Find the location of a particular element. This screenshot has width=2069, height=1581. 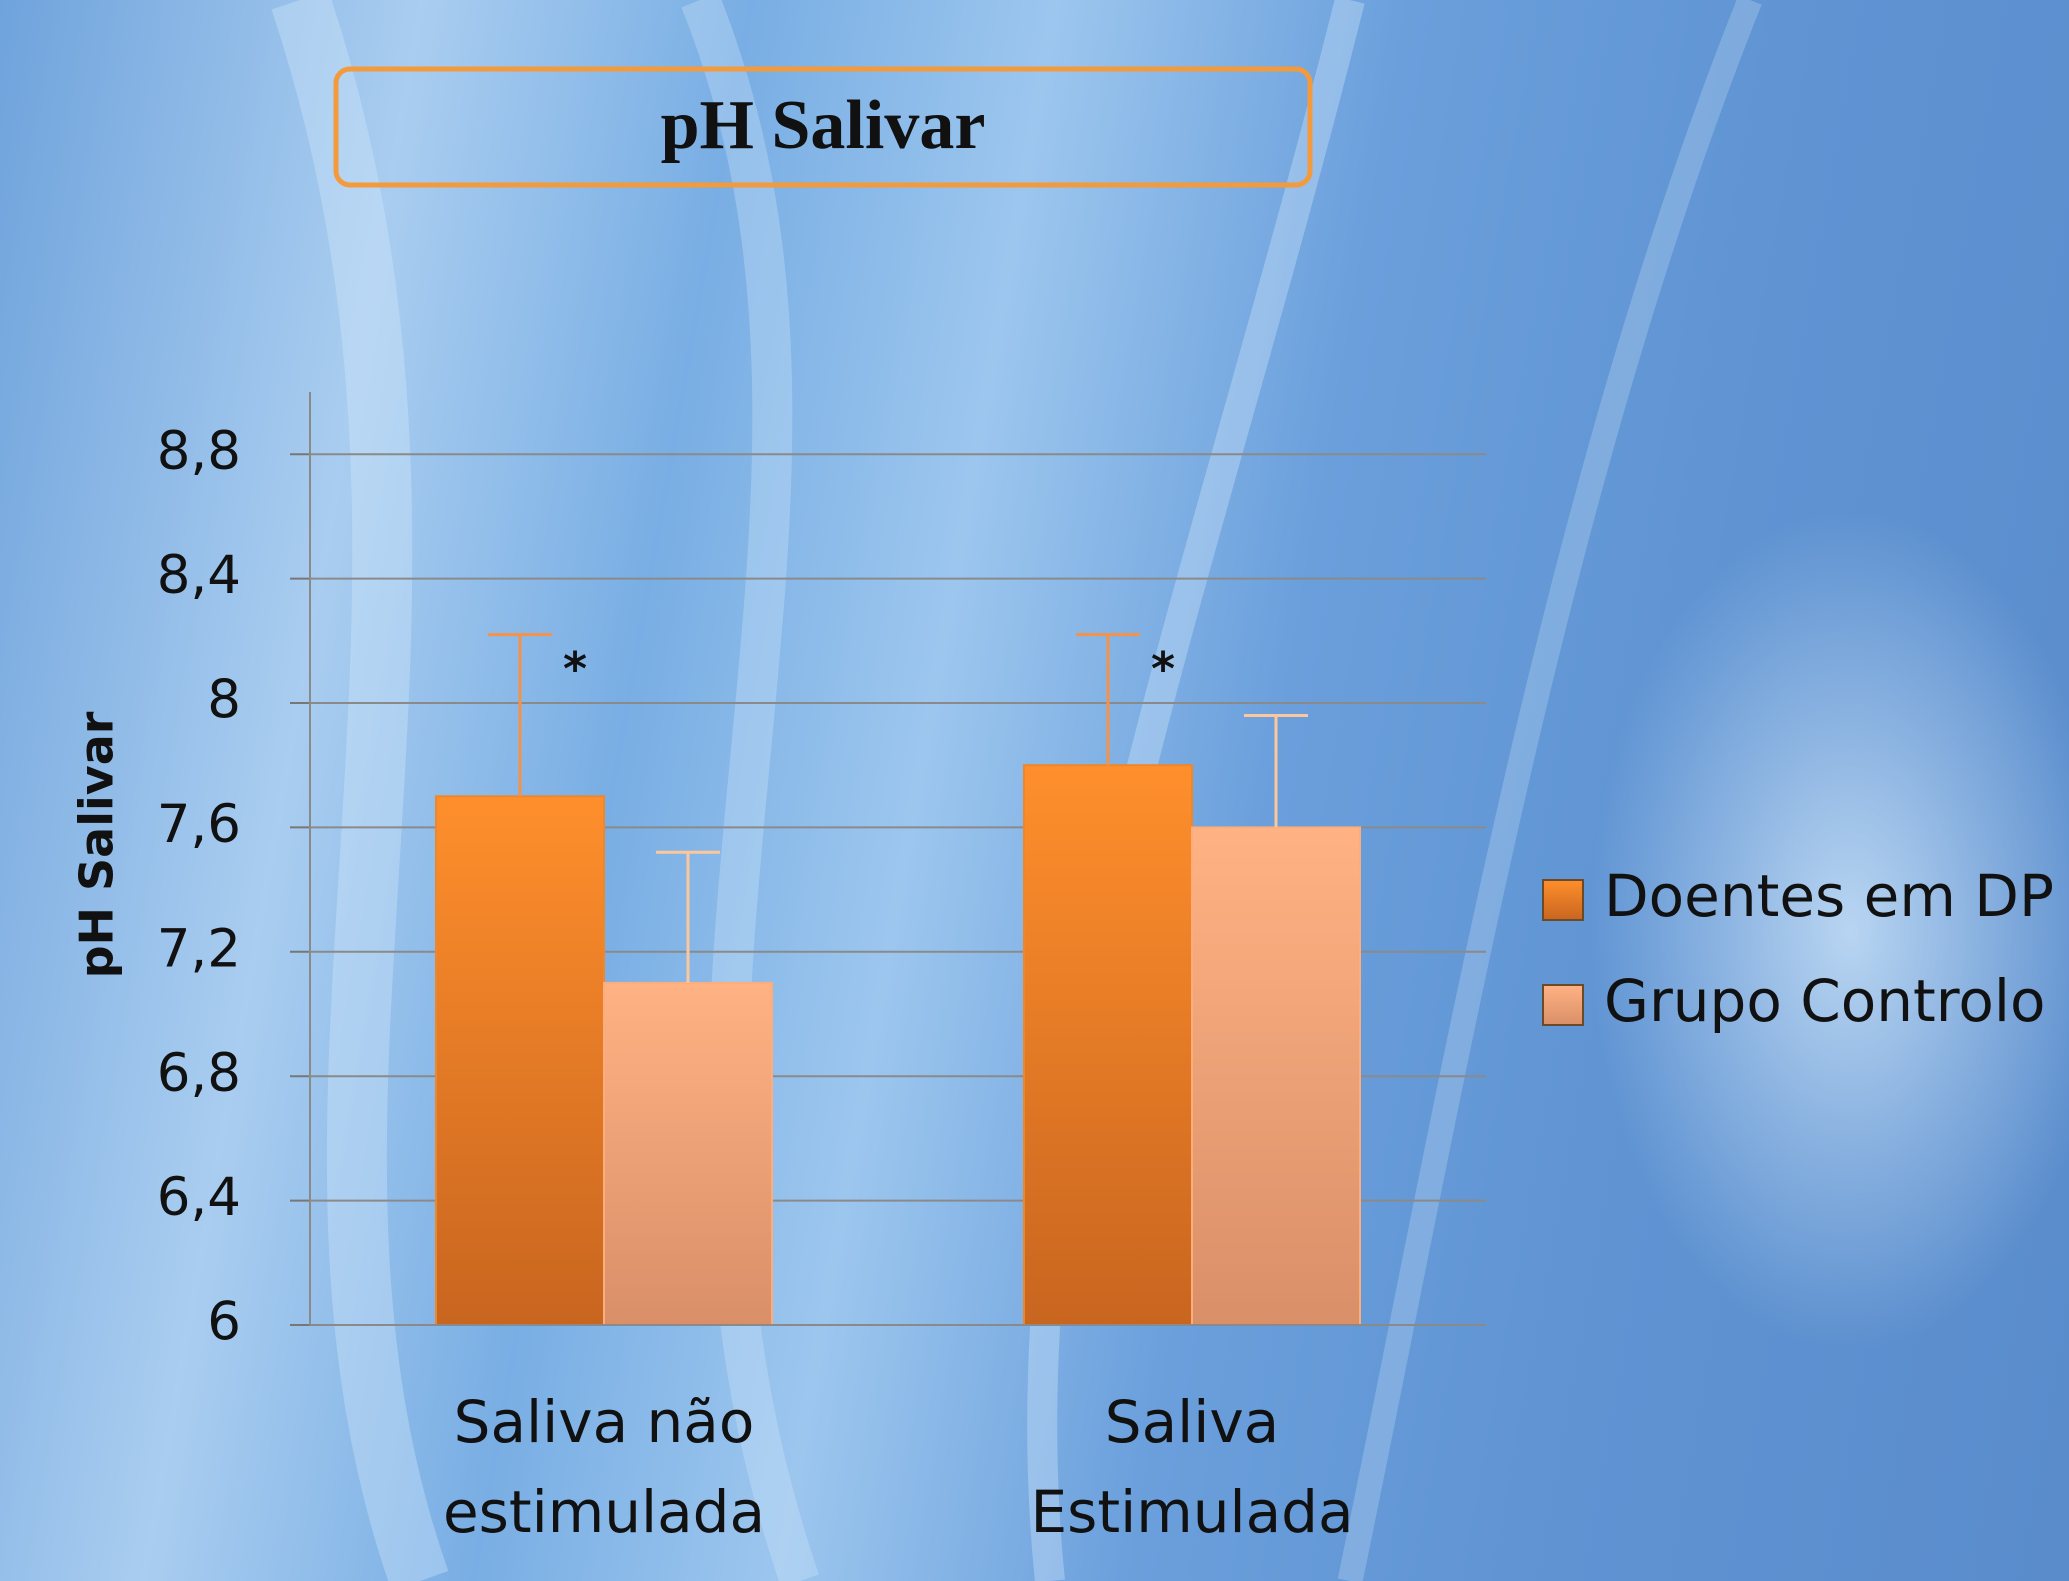

x-tick-label: Saliva Estimulada is located at coordinates (1192, 1467).